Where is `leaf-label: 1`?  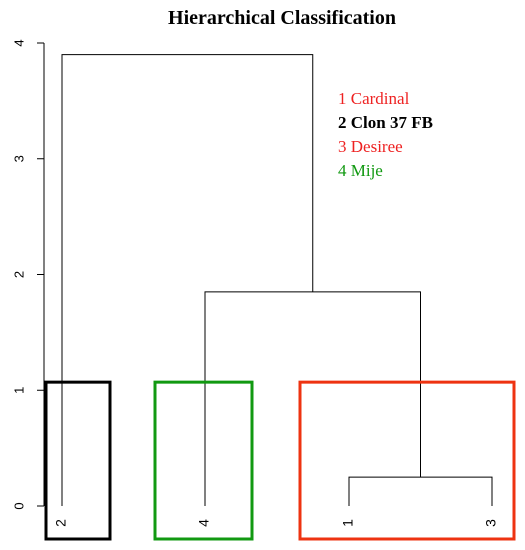
leaf-label: 1 is located at coordinates (348, 523).